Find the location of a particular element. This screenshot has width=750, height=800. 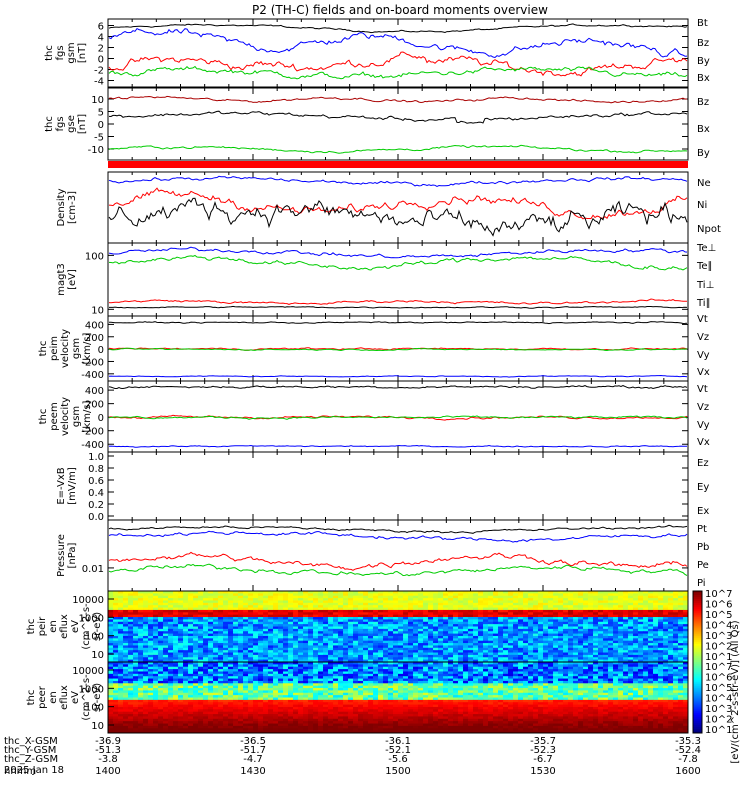

y-axis-label: gsm is located at coordinates (76, 416).